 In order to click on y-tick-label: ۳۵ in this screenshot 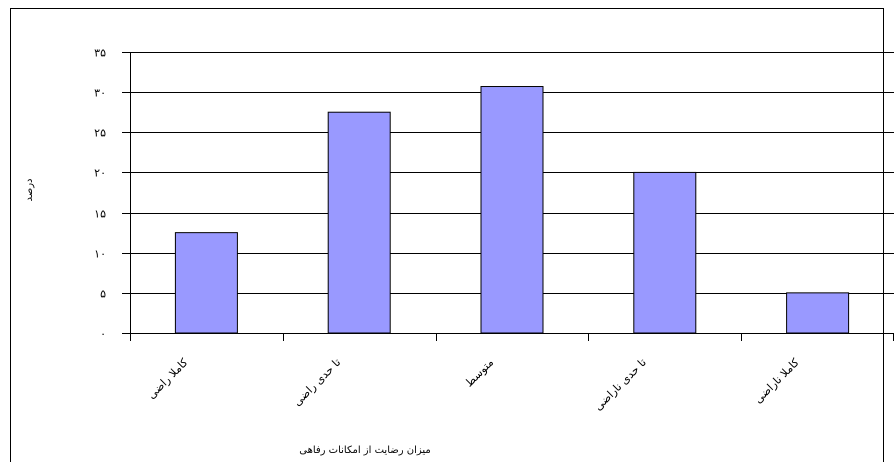, I will do `click(100, 53)`.